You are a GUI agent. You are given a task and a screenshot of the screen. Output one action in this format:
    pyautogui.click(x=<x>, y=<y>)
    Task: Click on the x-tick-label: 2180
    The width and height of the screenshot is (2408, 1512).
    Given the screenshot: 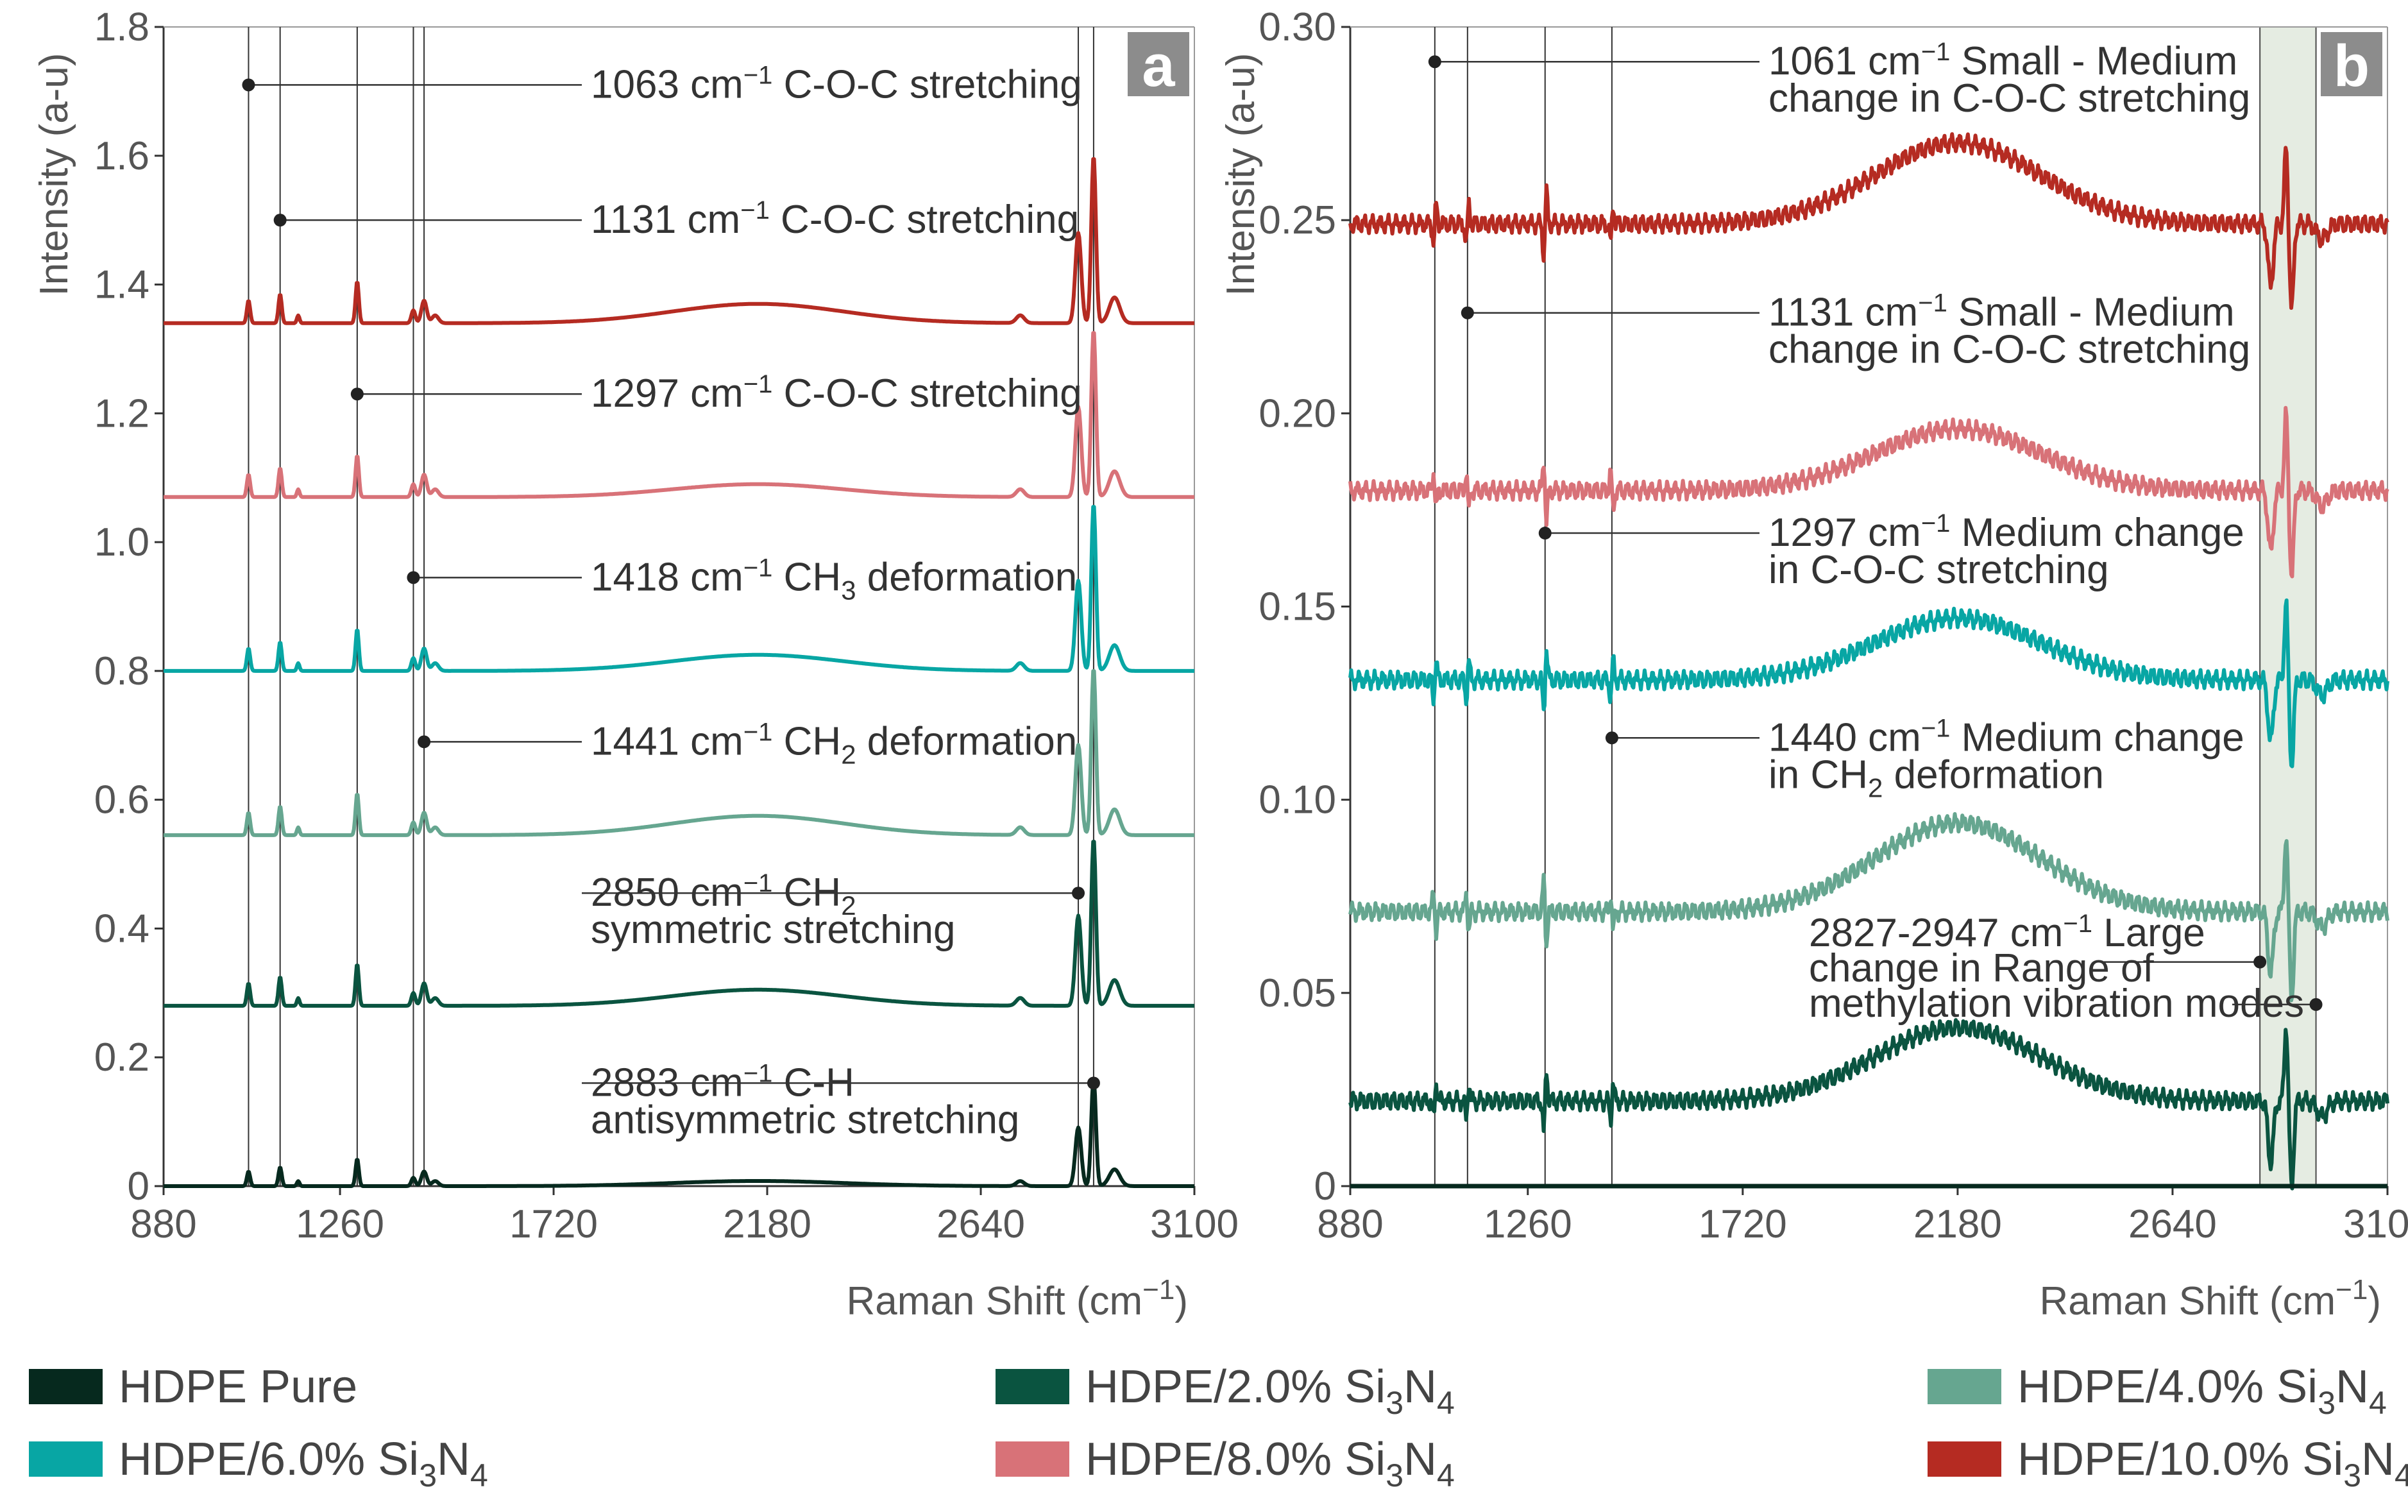 What is the action you would take?
    pyautogui.click(x=767, y=1224)
    